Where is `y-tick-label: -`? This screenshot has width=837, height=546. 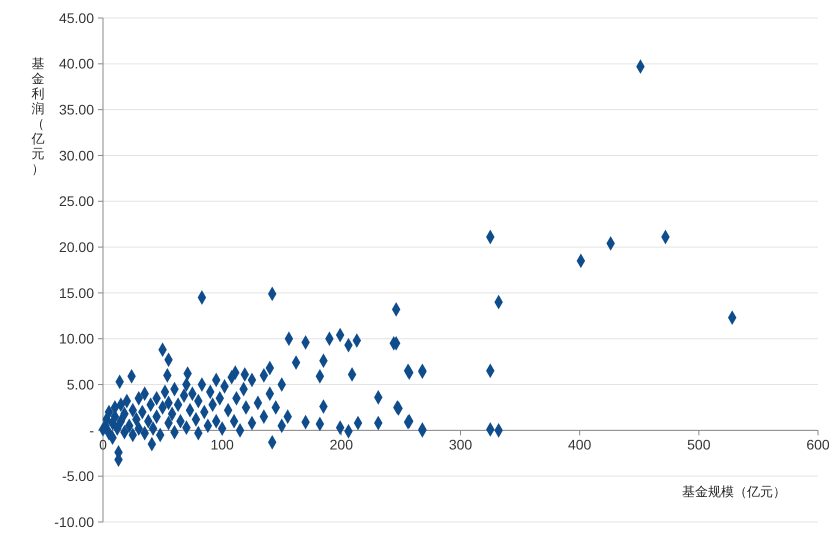 y-tick-label: - is located at coordinates (91, 430).